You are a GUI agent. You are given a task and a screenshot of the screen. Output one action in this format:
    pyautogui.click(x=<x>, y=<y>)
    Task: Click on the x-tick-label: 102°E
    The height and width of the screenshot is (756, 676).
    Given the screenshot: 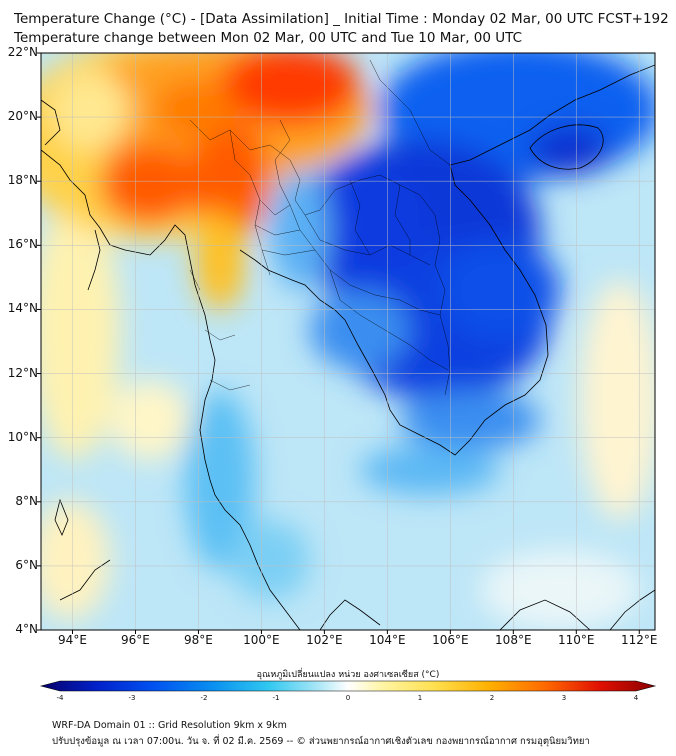 What is the action you would take?
    pyautogui.click(x=324, y=640)
    